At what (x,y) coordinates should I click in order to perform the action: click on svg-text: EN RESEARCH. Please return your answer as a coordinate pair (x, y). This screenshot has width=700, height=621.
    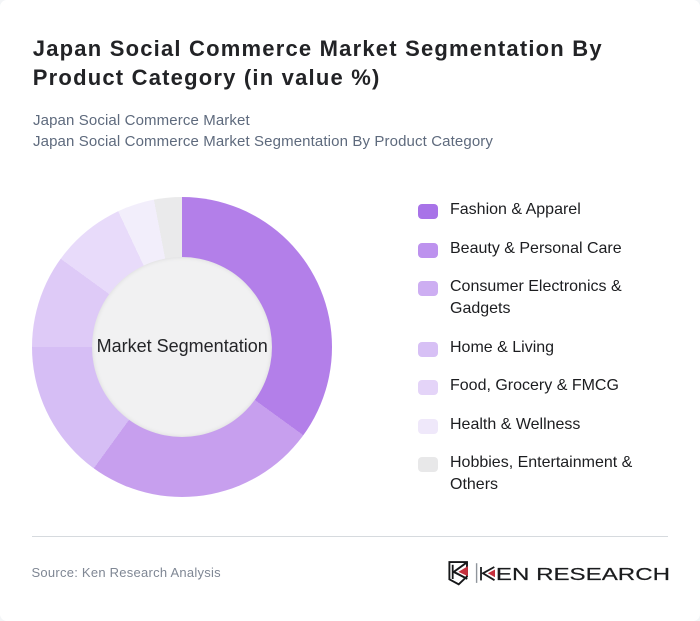
    Looking at the image, I should click on (583, 574).